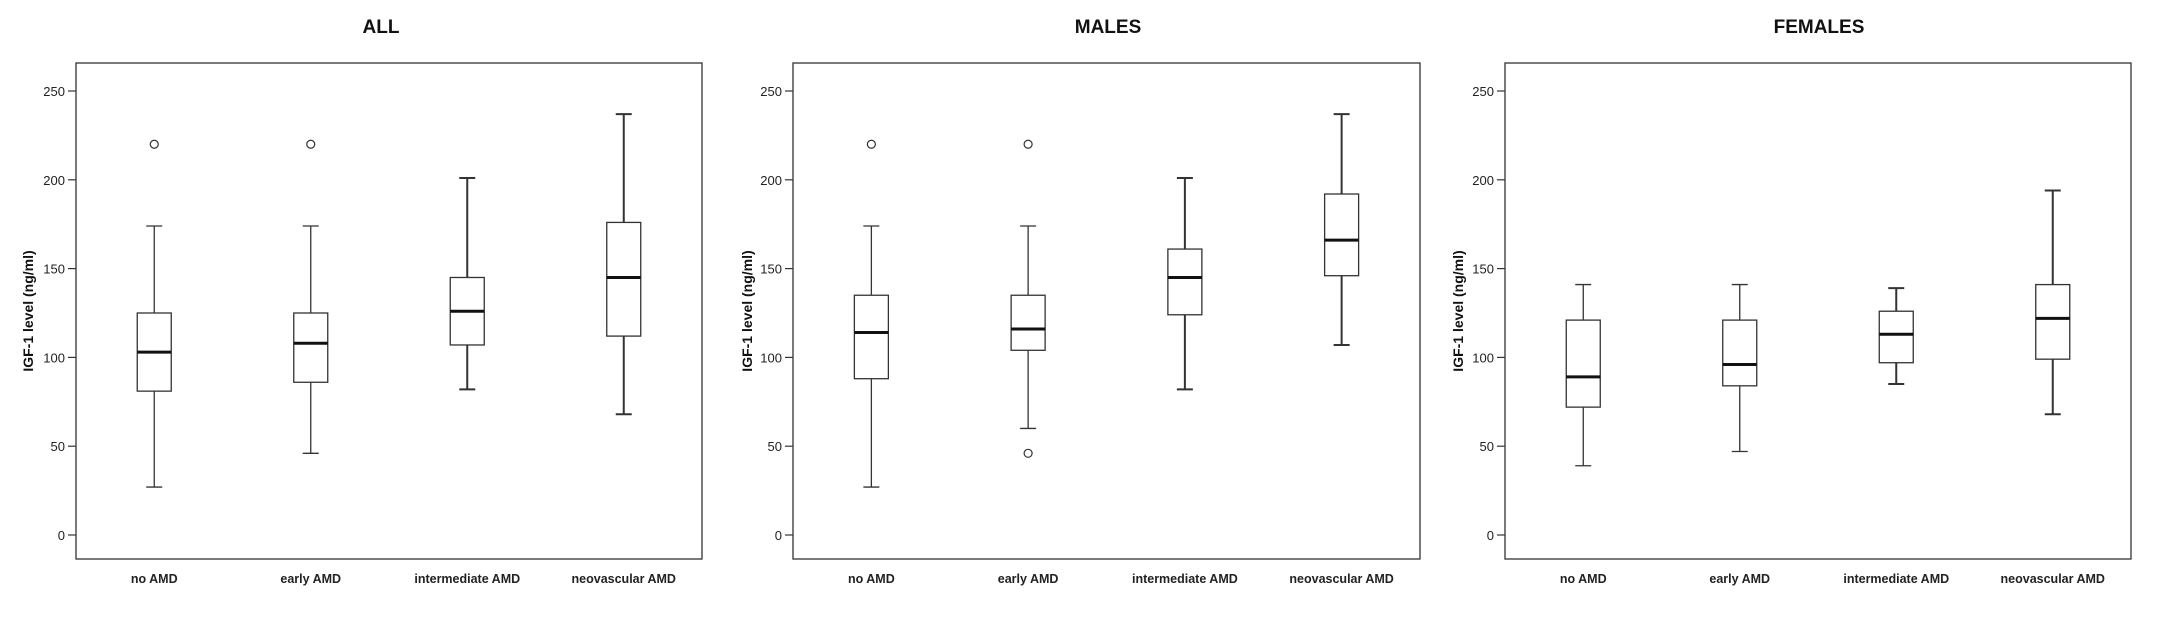 This screenshot has height=623, width=2160. What do you see at coordinates (1108, 27) in the screenshot?
I see `panel-title: MALES` at bounding box center [1108, 27].